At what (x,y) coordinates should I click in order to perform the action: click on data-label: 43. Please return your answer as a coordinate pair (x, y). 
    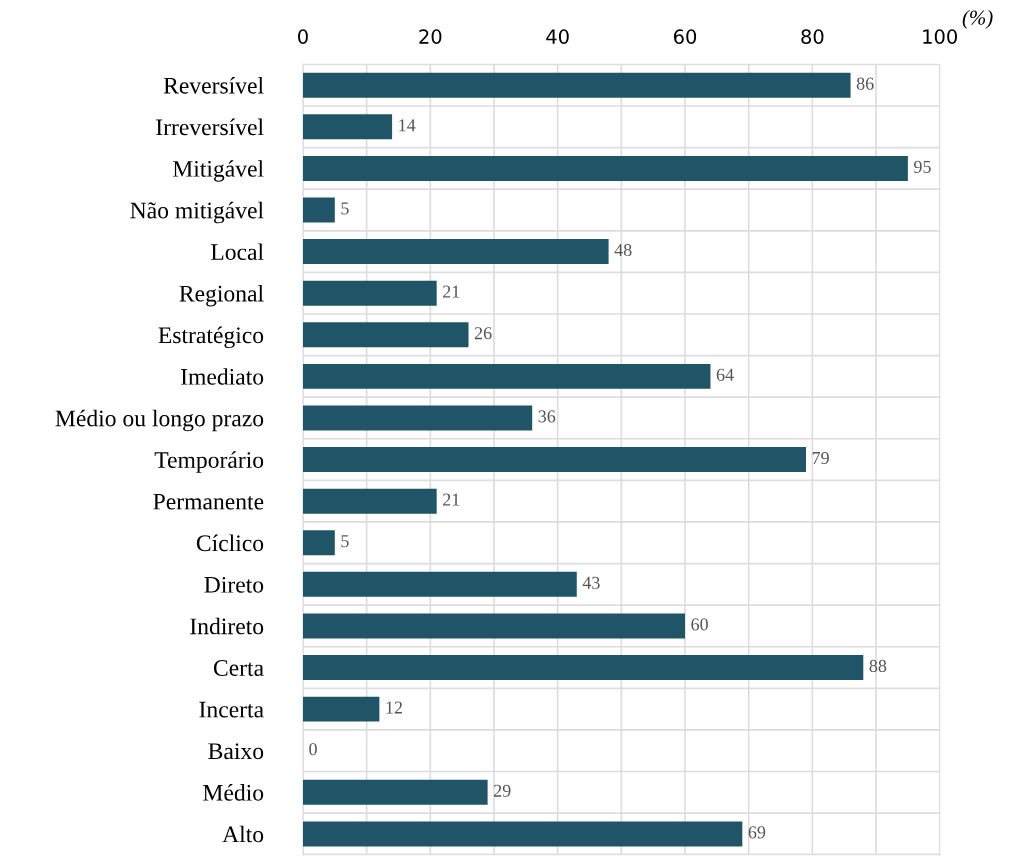
    Looking at the image, I should click on (591, 582).